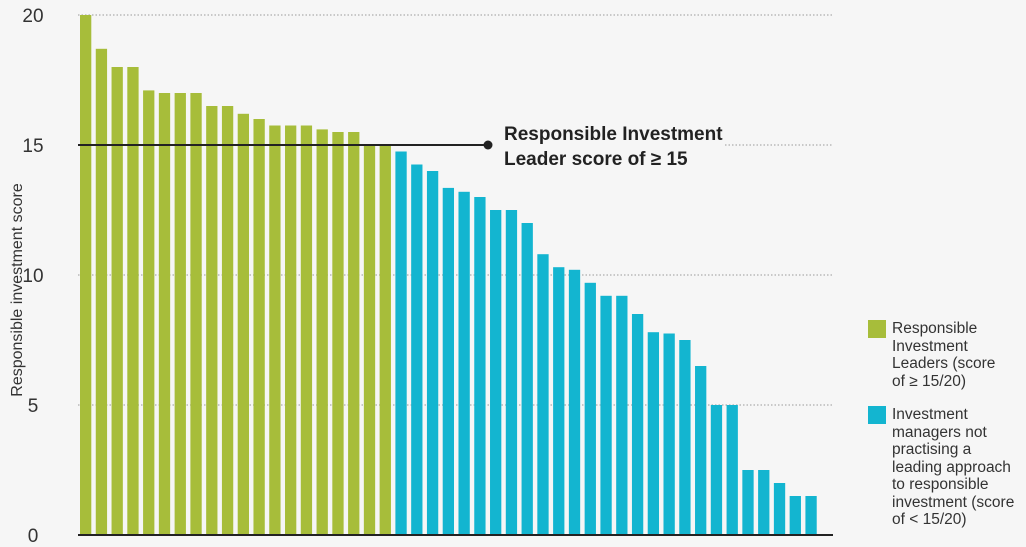 This screenshot has width=1026, height=547. Describe the element at coordinates (32, 16) in the screenshot. I see `y-tick-label: 20` at that location.